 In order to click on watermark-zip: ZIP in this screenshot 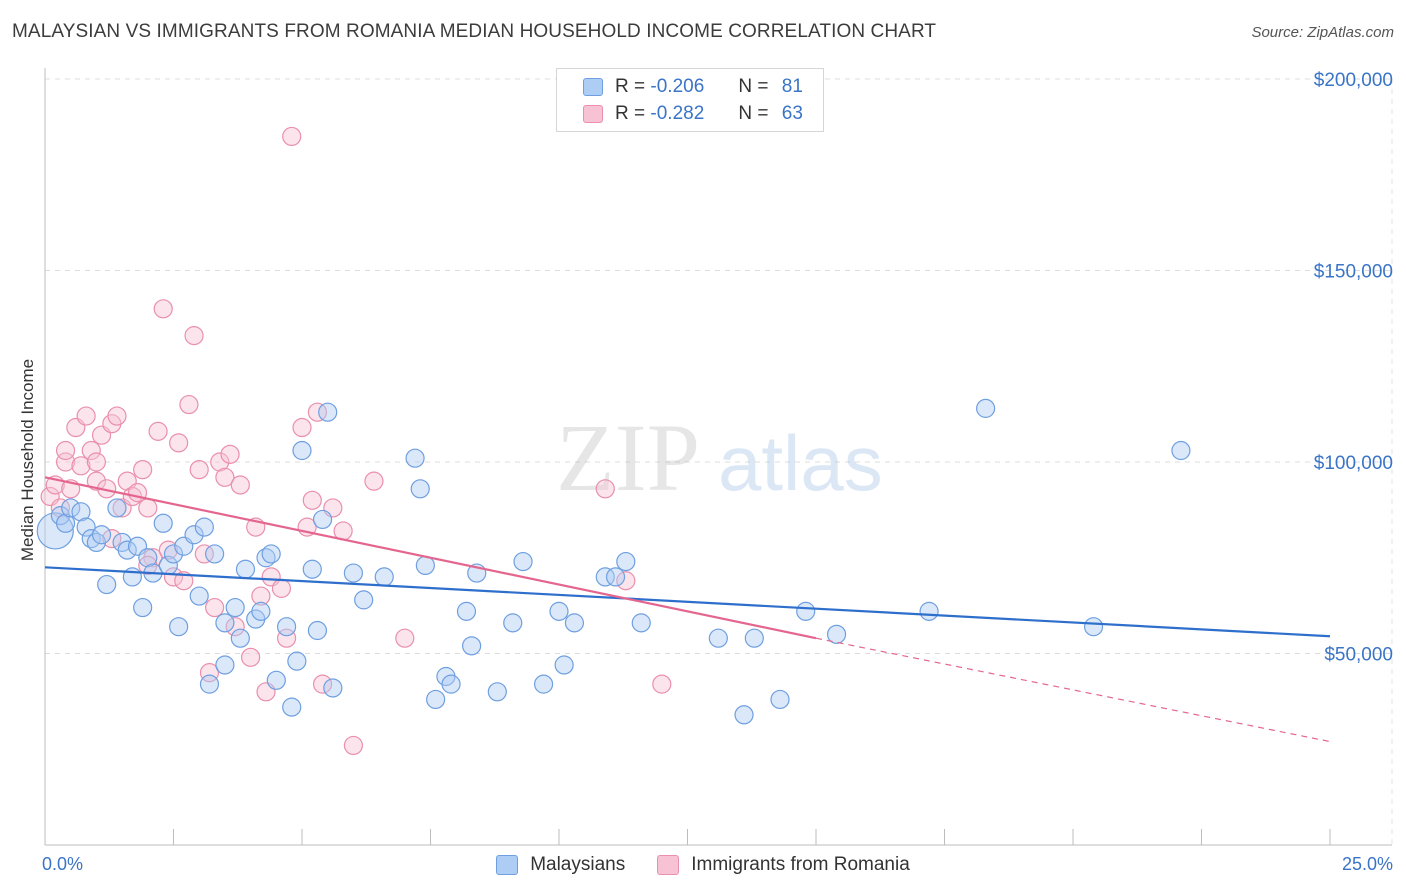, I will do `click(628, 457)`.